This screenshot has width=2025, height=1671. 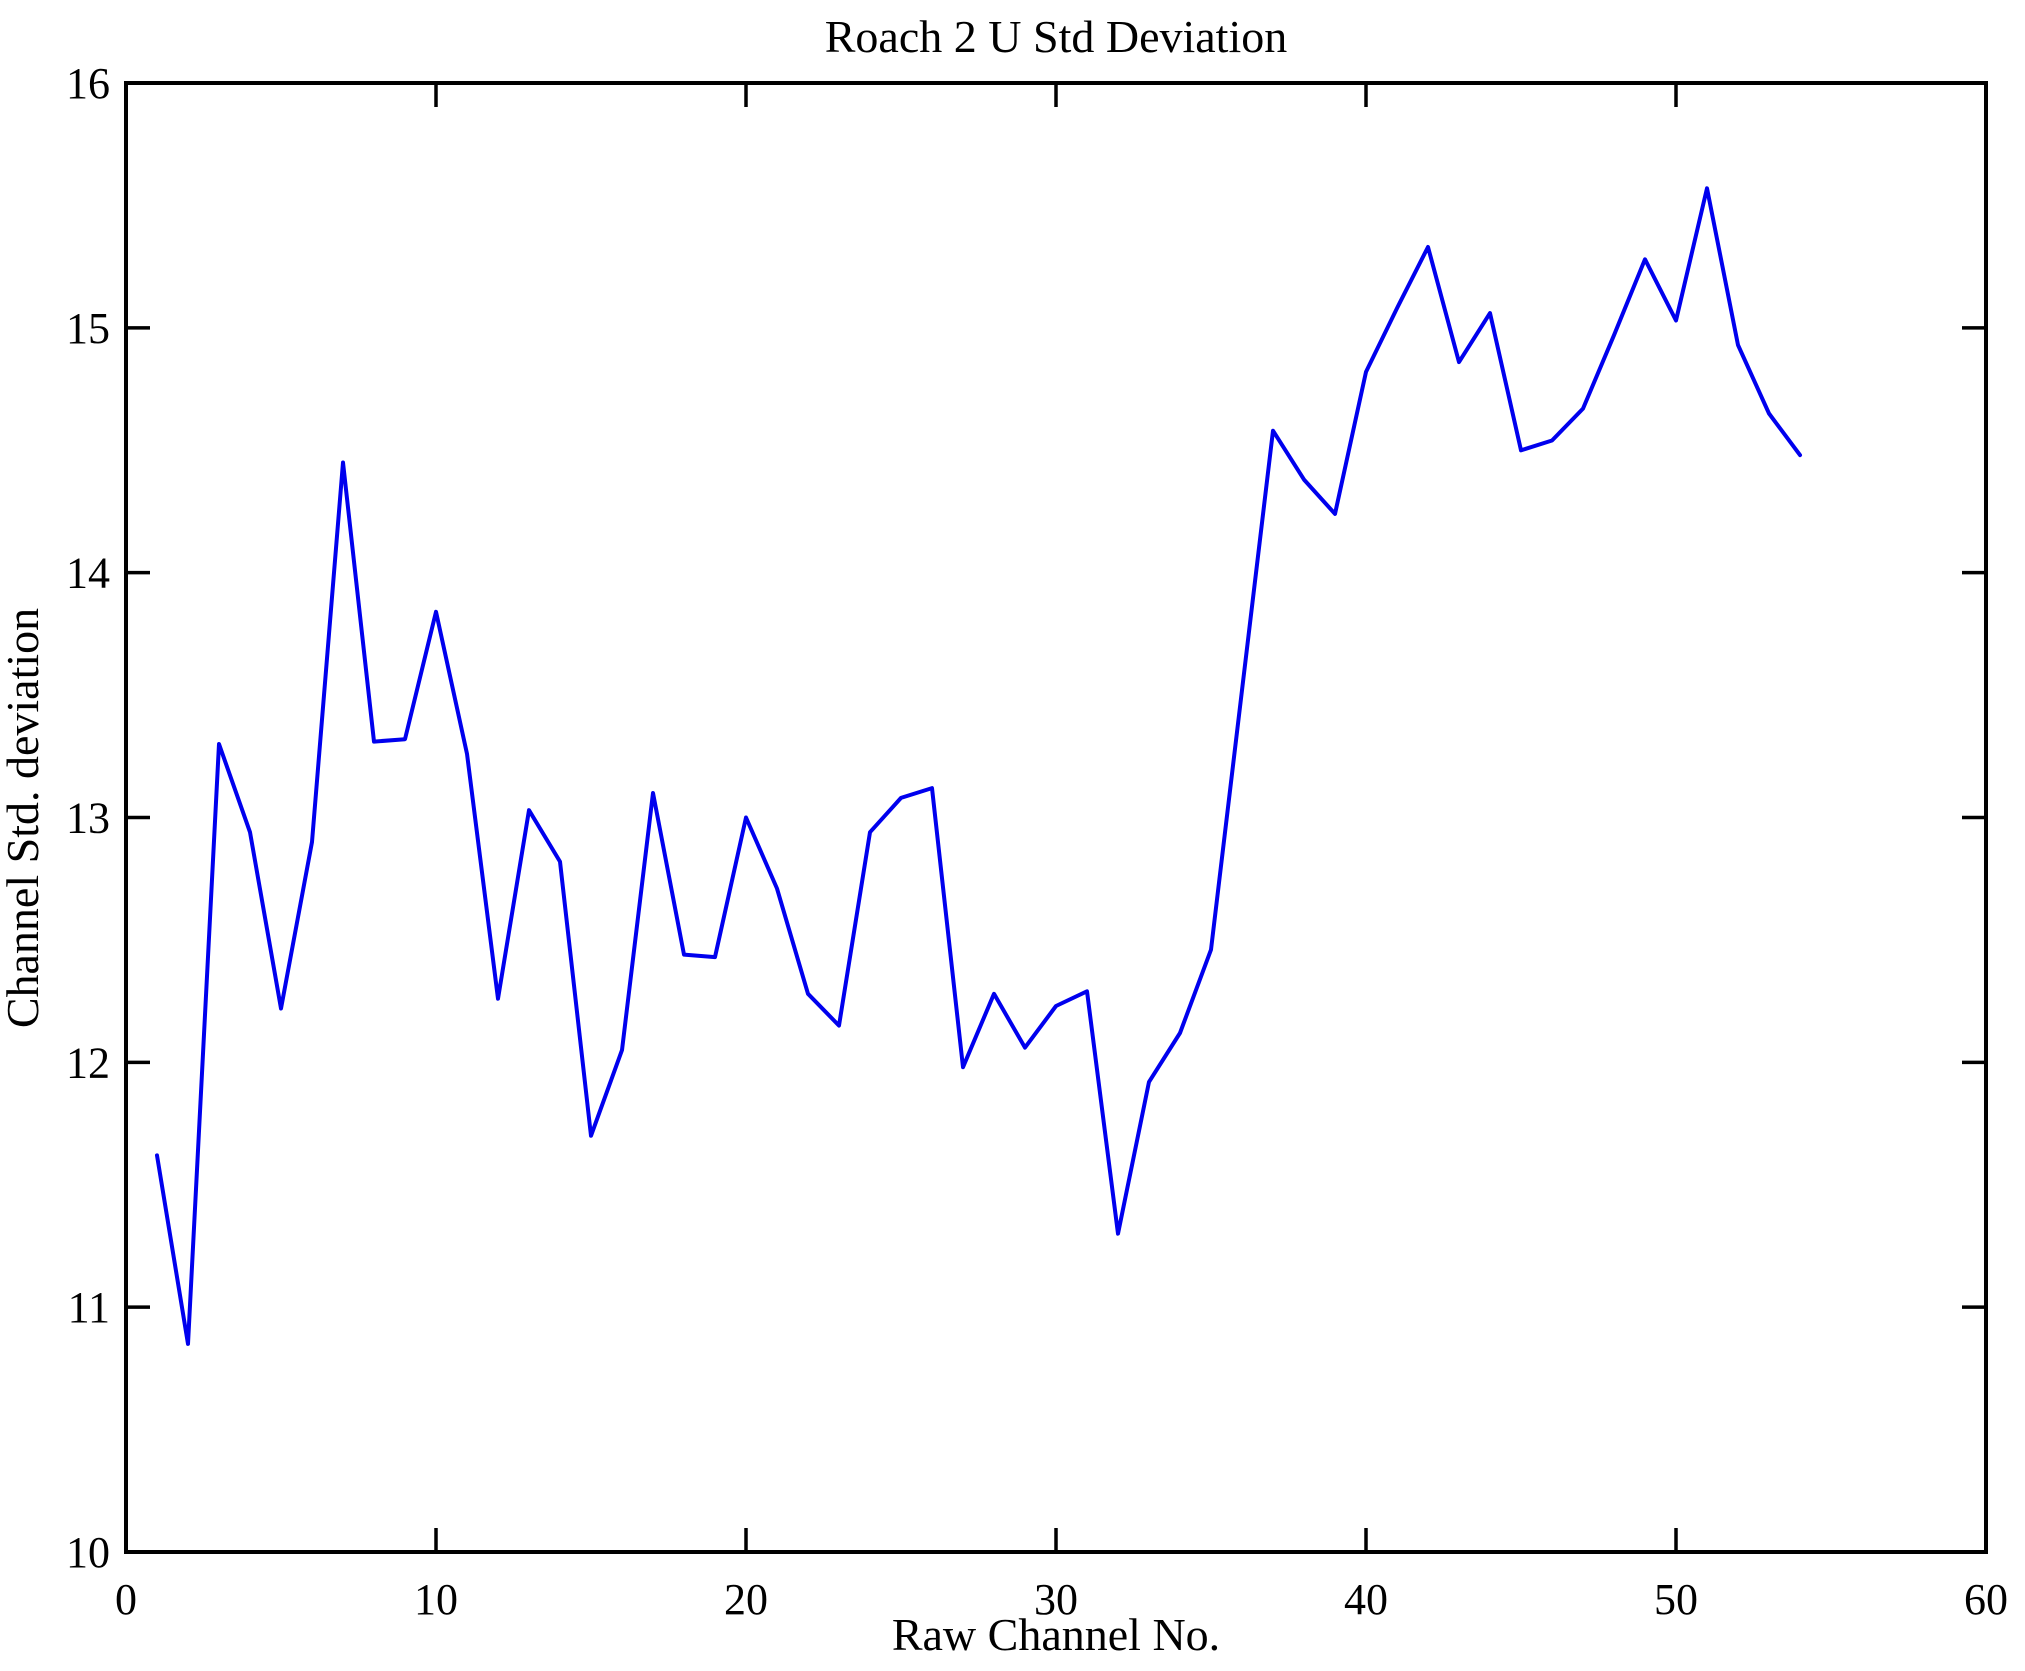 What do you see at coordinates (88, 573) in the screenshot?
I see `y-tick-label: 14` at bounding box center [88, 573].